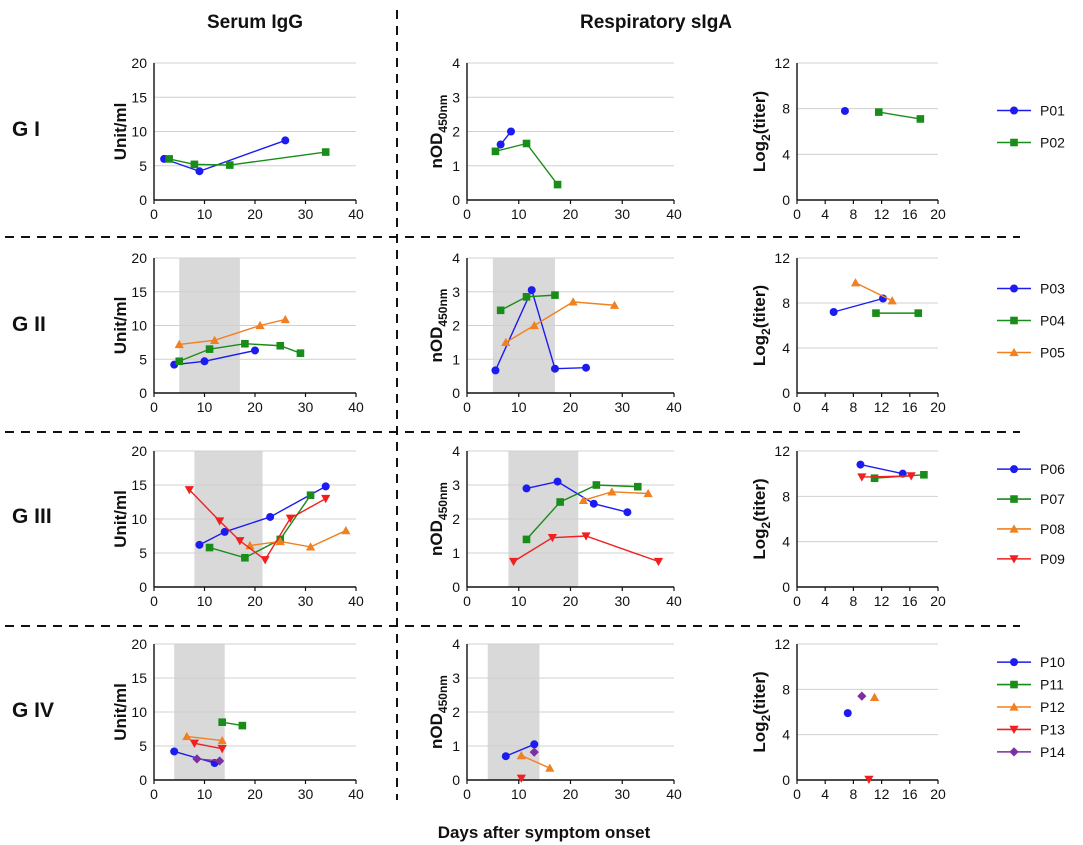 The height and width of the screenshot is (845, 1083). I want to click on y-tick-label: 12, so click(782, 258).